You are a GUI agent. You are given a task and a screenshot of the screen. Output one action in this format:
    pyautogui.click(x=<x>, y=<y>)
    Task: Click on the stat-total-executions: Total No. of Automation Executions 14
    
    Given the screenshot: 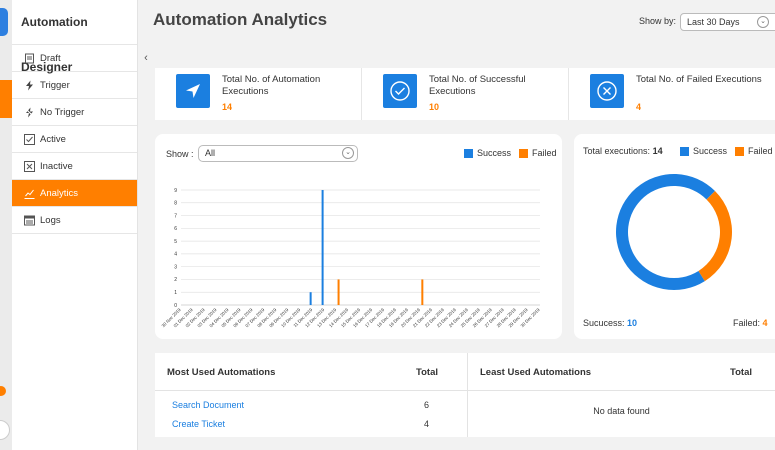 What is the action you would take?
    pyautogui.click(x=258, y=94)
    